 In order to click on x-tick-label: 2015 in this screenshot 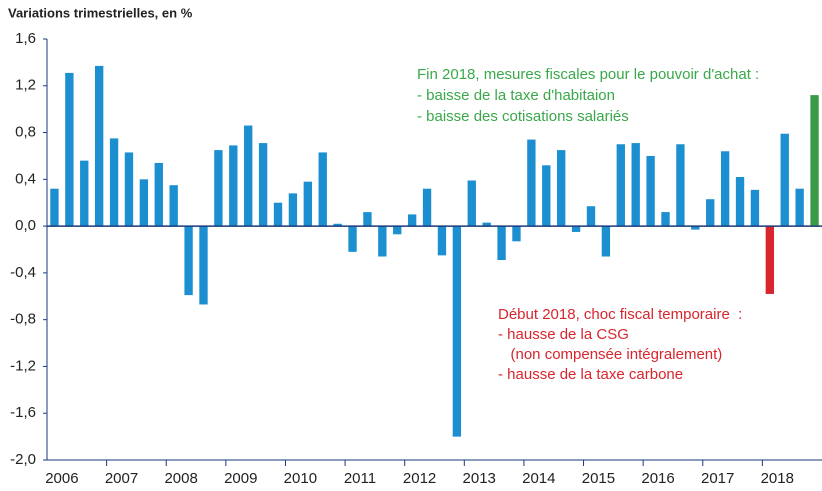, I will do `click(598, 478)`.